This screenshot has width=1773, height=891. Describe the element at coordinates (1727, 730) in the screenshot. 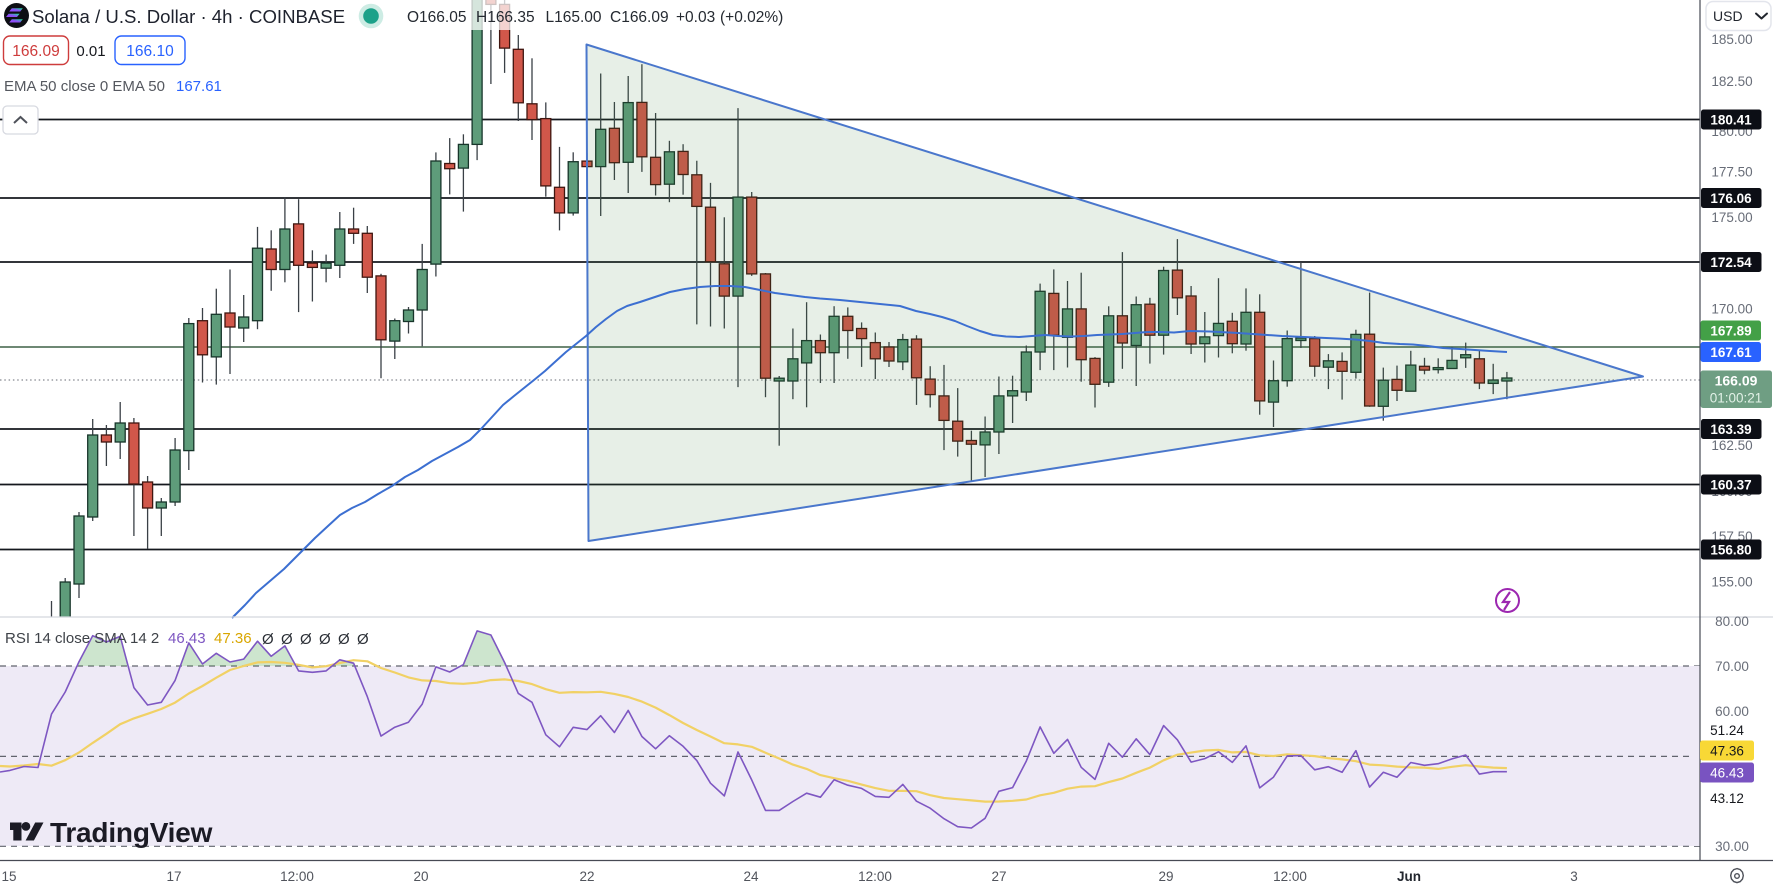

I see `svg-text: 51.24` at that location.